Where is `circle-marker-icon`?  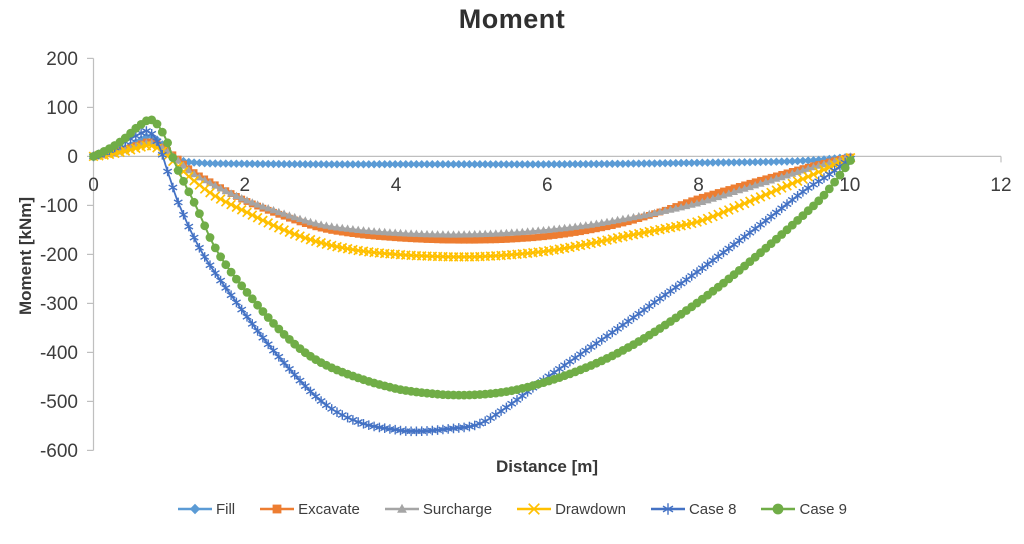
circle-marker-icon is located at coordinates (778, 509).